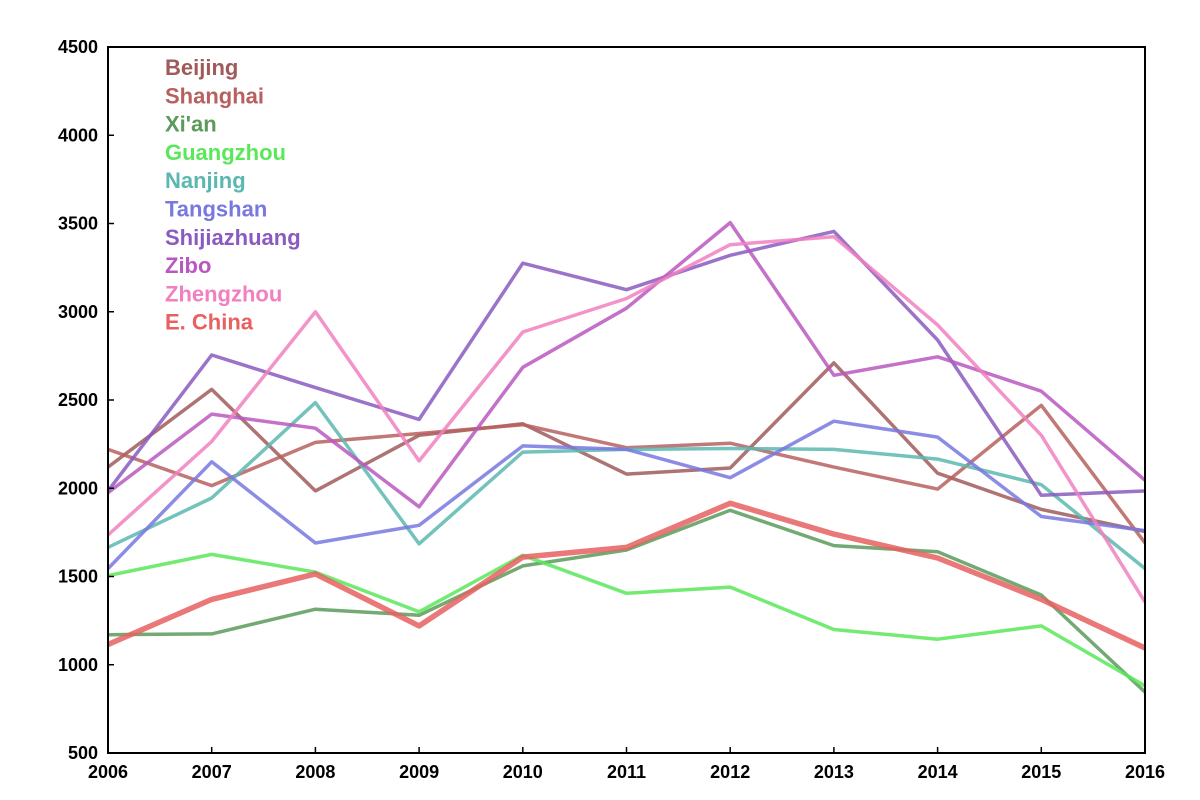 The image size is (1200, 800). What do you see at coordinates (626, 620) in the screenshot?
I see `series-line-guangzhou` at bounding box center [626, 620].